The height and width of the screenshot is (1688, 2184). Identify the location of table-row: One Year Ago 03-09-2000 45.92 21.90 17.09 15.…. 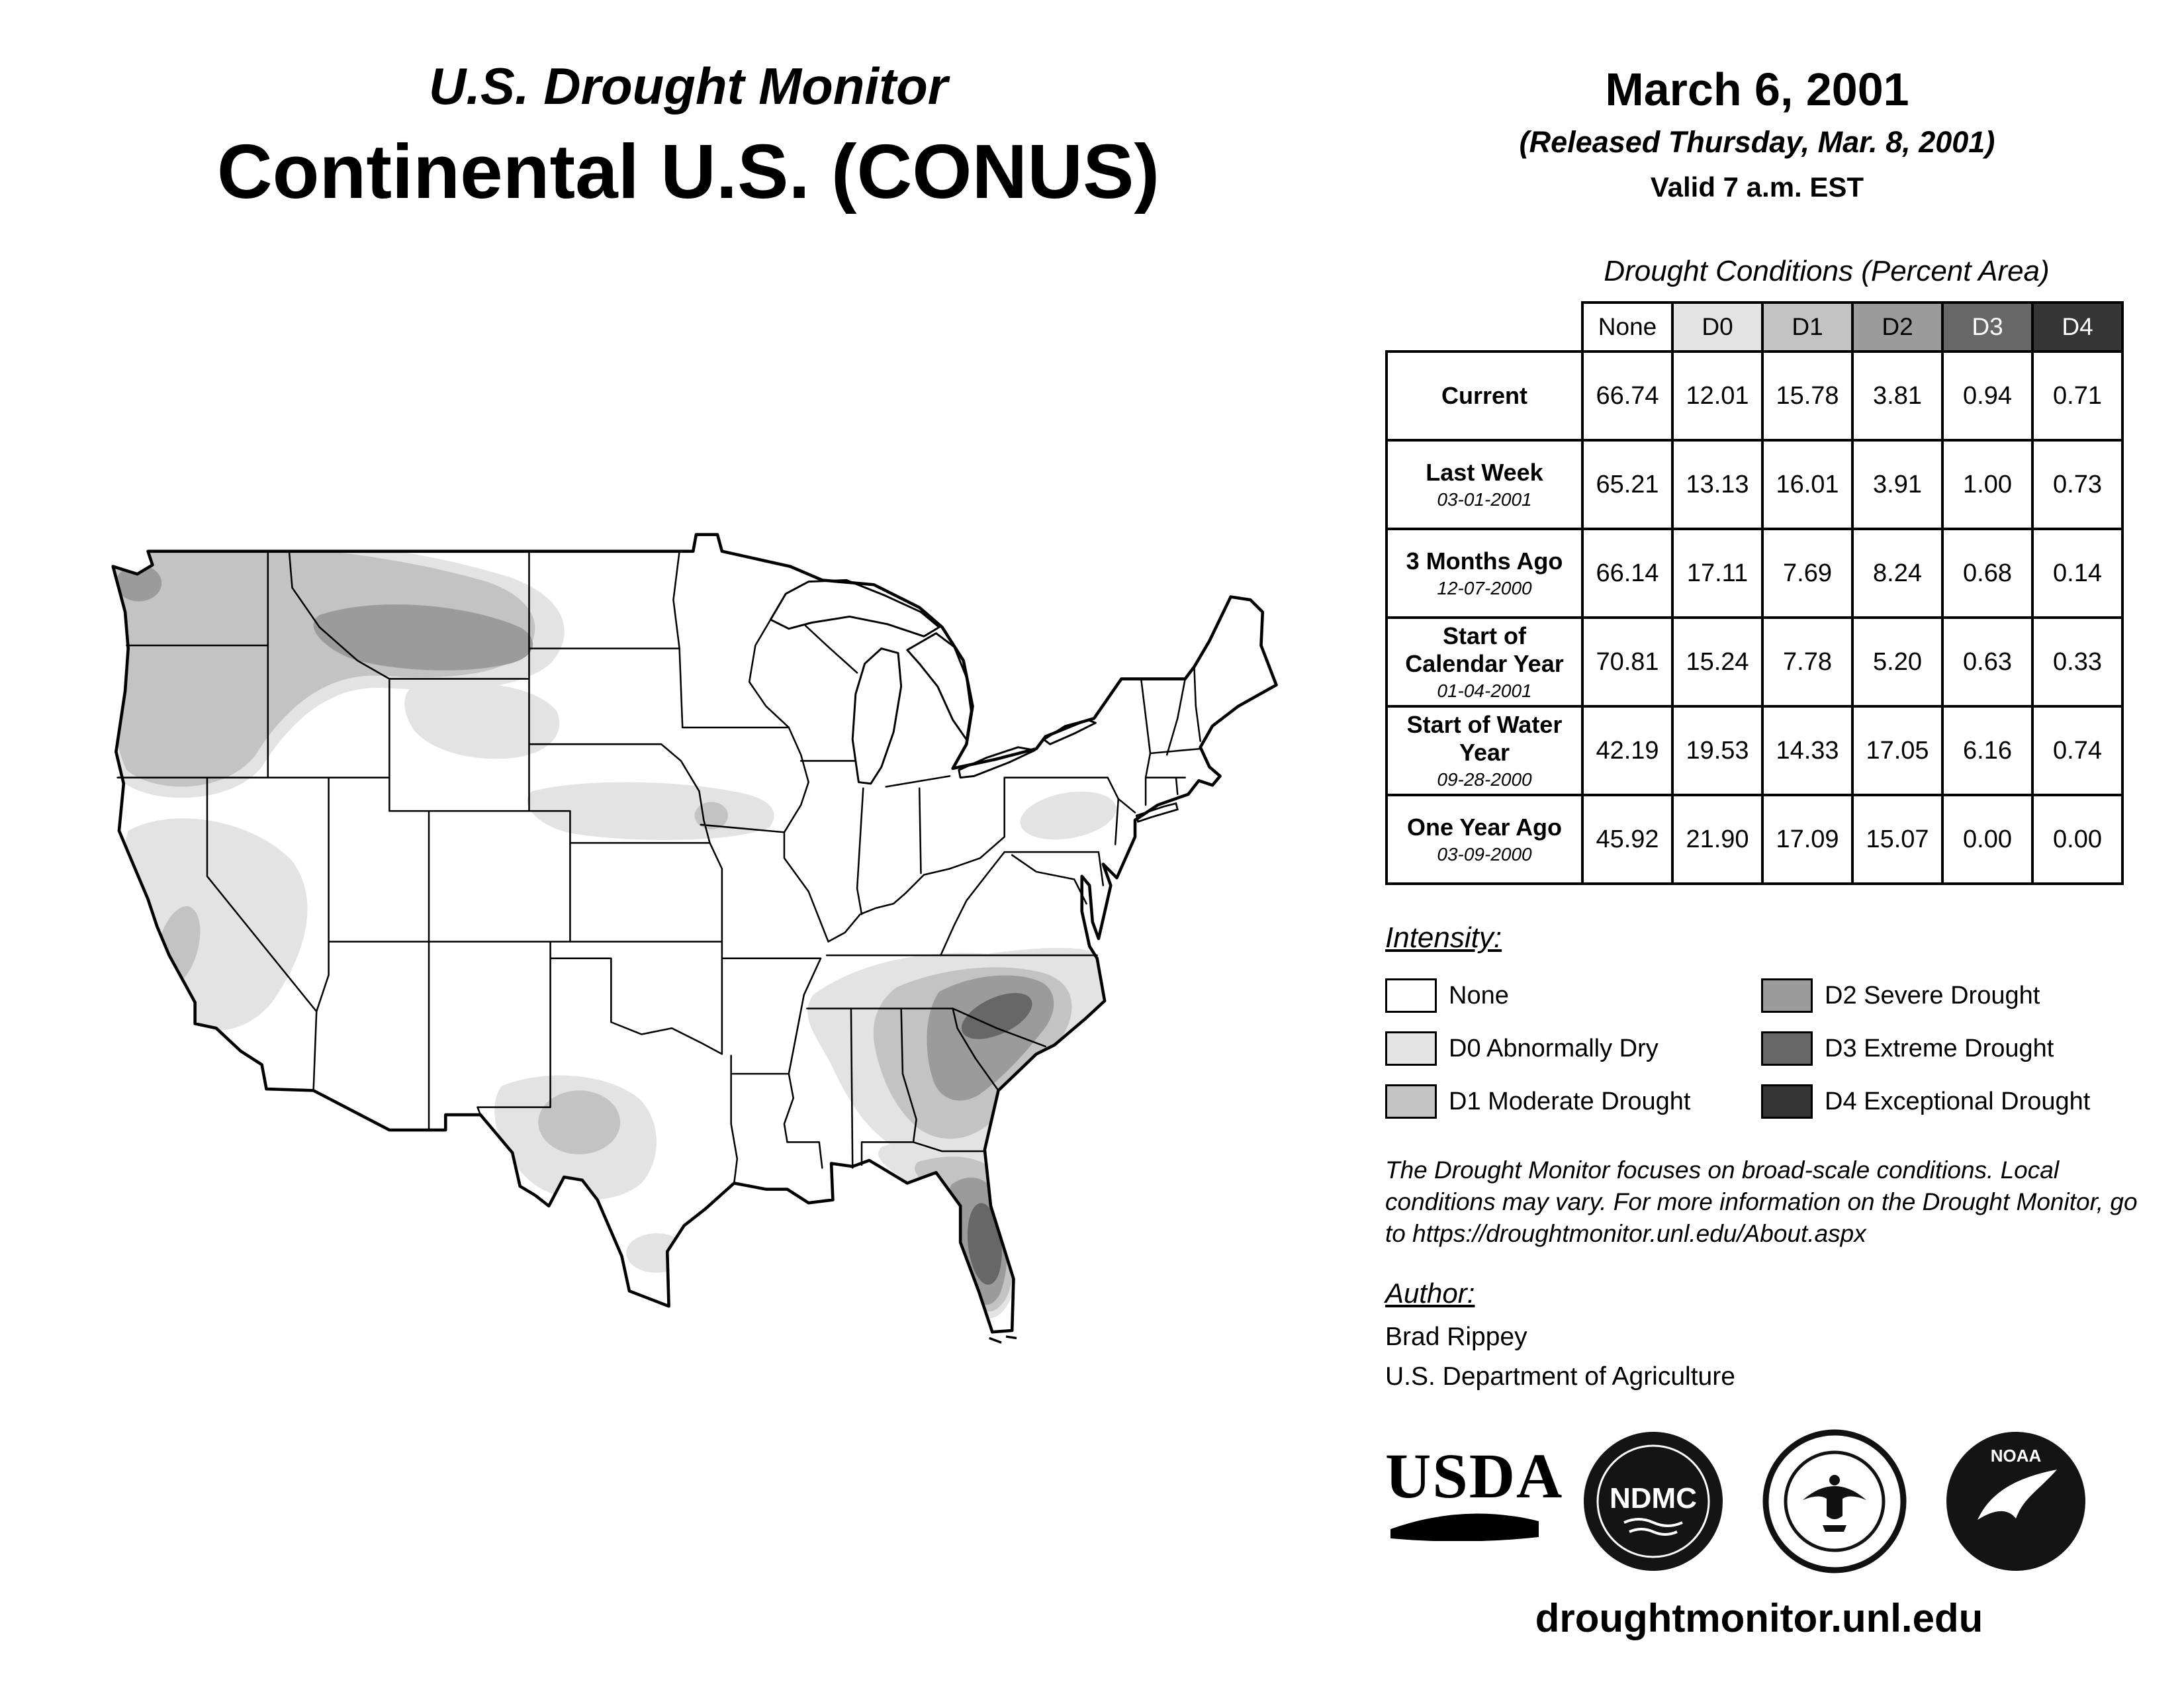
(1755, 839).